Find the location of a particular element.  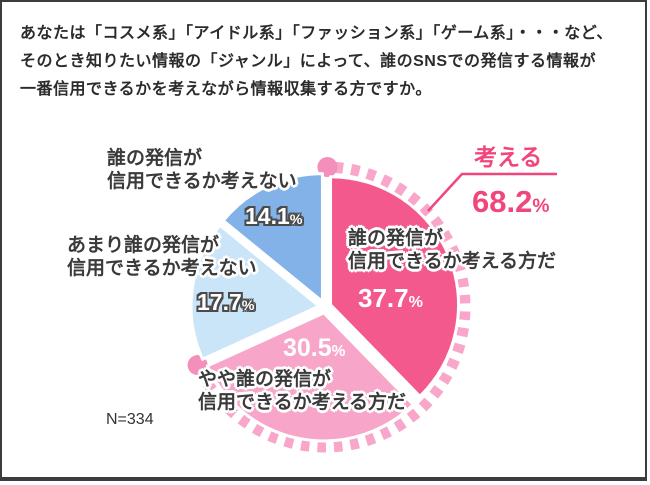

slice-percent-not-consider: 14.1% is located at coordinates (273, 216).